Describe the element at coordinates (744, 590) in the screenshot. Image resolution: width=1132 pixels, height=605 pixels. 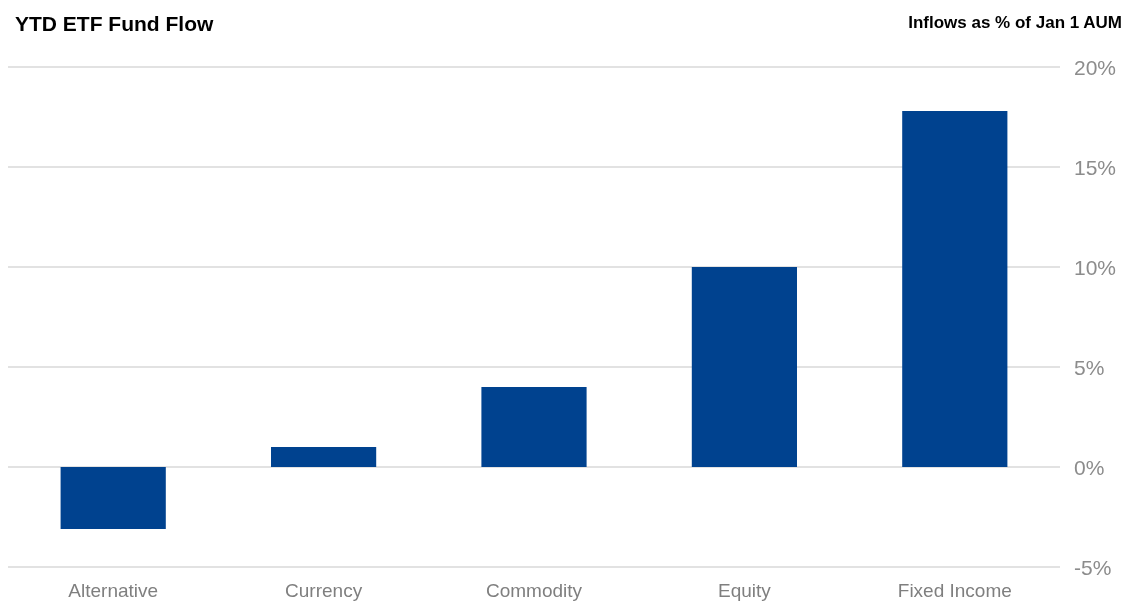
I see `x-tick-label: Equity` at that location.